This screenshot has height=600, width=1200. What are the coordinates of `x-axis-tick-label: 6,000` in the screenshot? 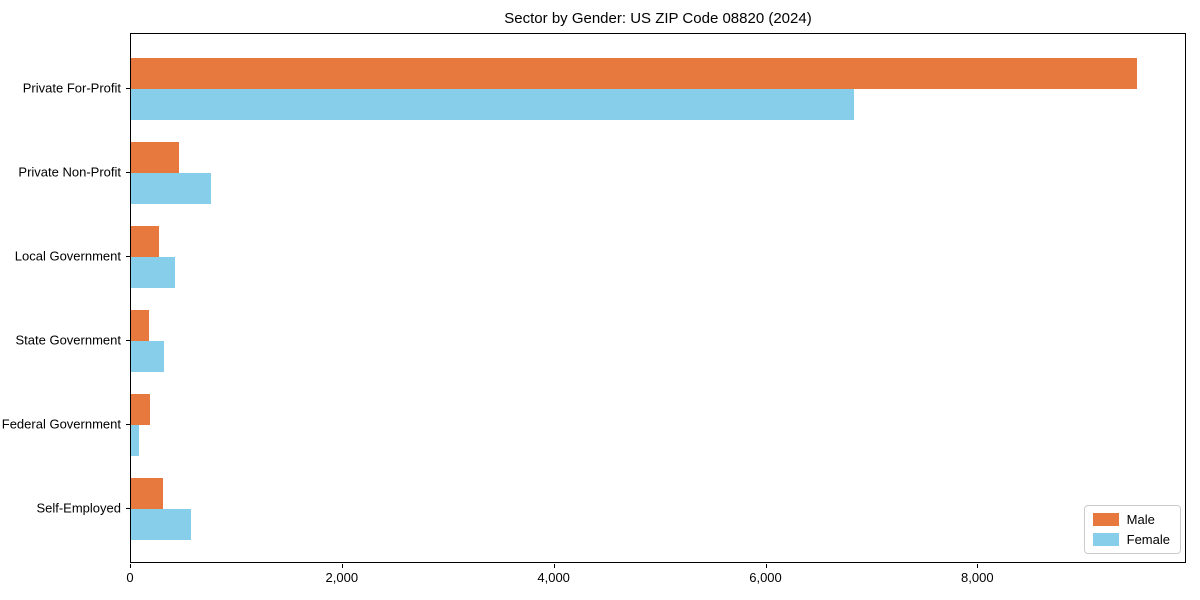 It's located at (765, 577).